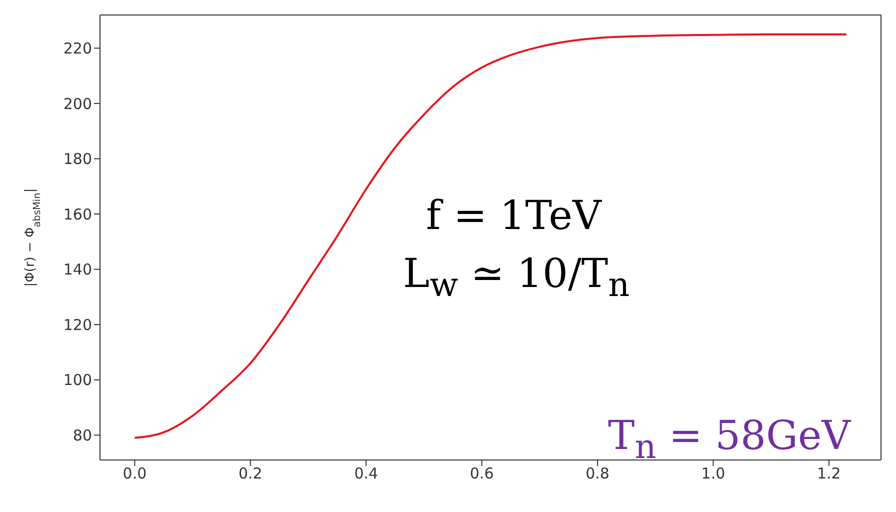 This screenshot has width=896, height=512. I want to click on x-tick-label: 1.0, so click(713, 473).